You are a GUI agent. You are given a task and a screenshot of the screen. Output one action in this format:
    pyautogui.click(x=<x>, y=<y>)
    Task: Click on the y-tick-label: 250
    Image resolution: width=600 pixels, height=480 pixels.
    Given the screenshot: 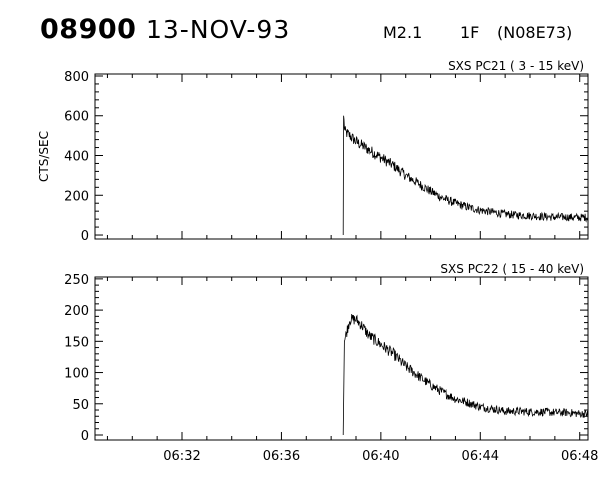 What is the action you would take?
    pyautogui.click(x=76, y=280)
    